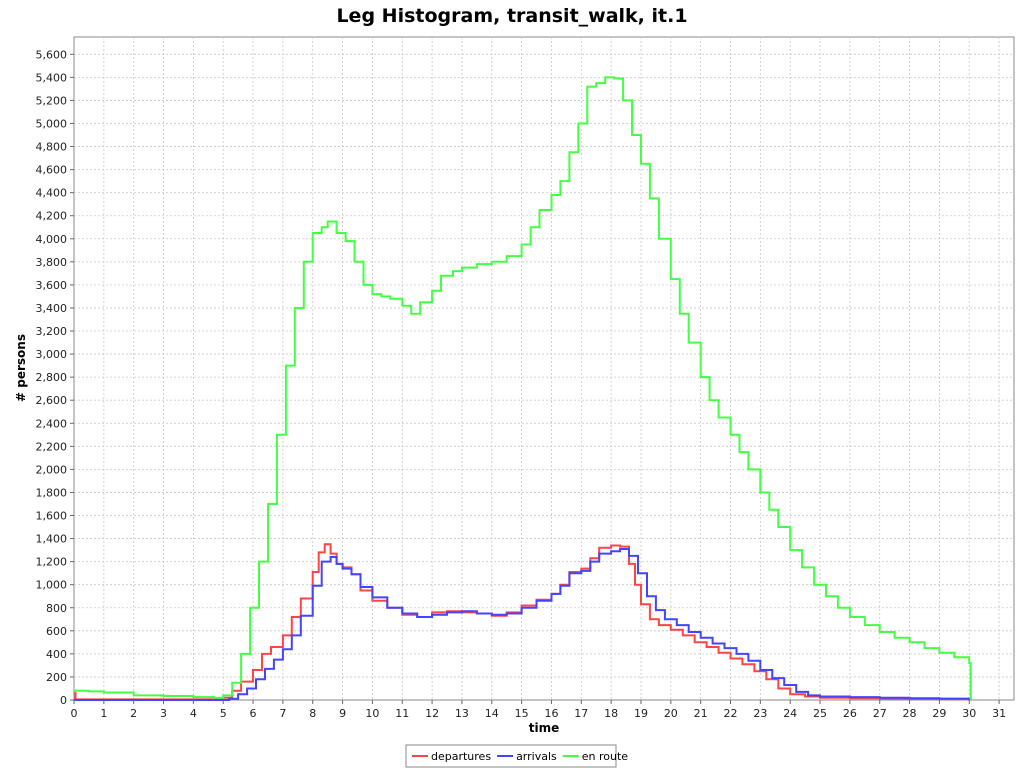  Describe the element at coordinates (342, 713) in the screenshot. I see `x-tick-label: 9` at that location.